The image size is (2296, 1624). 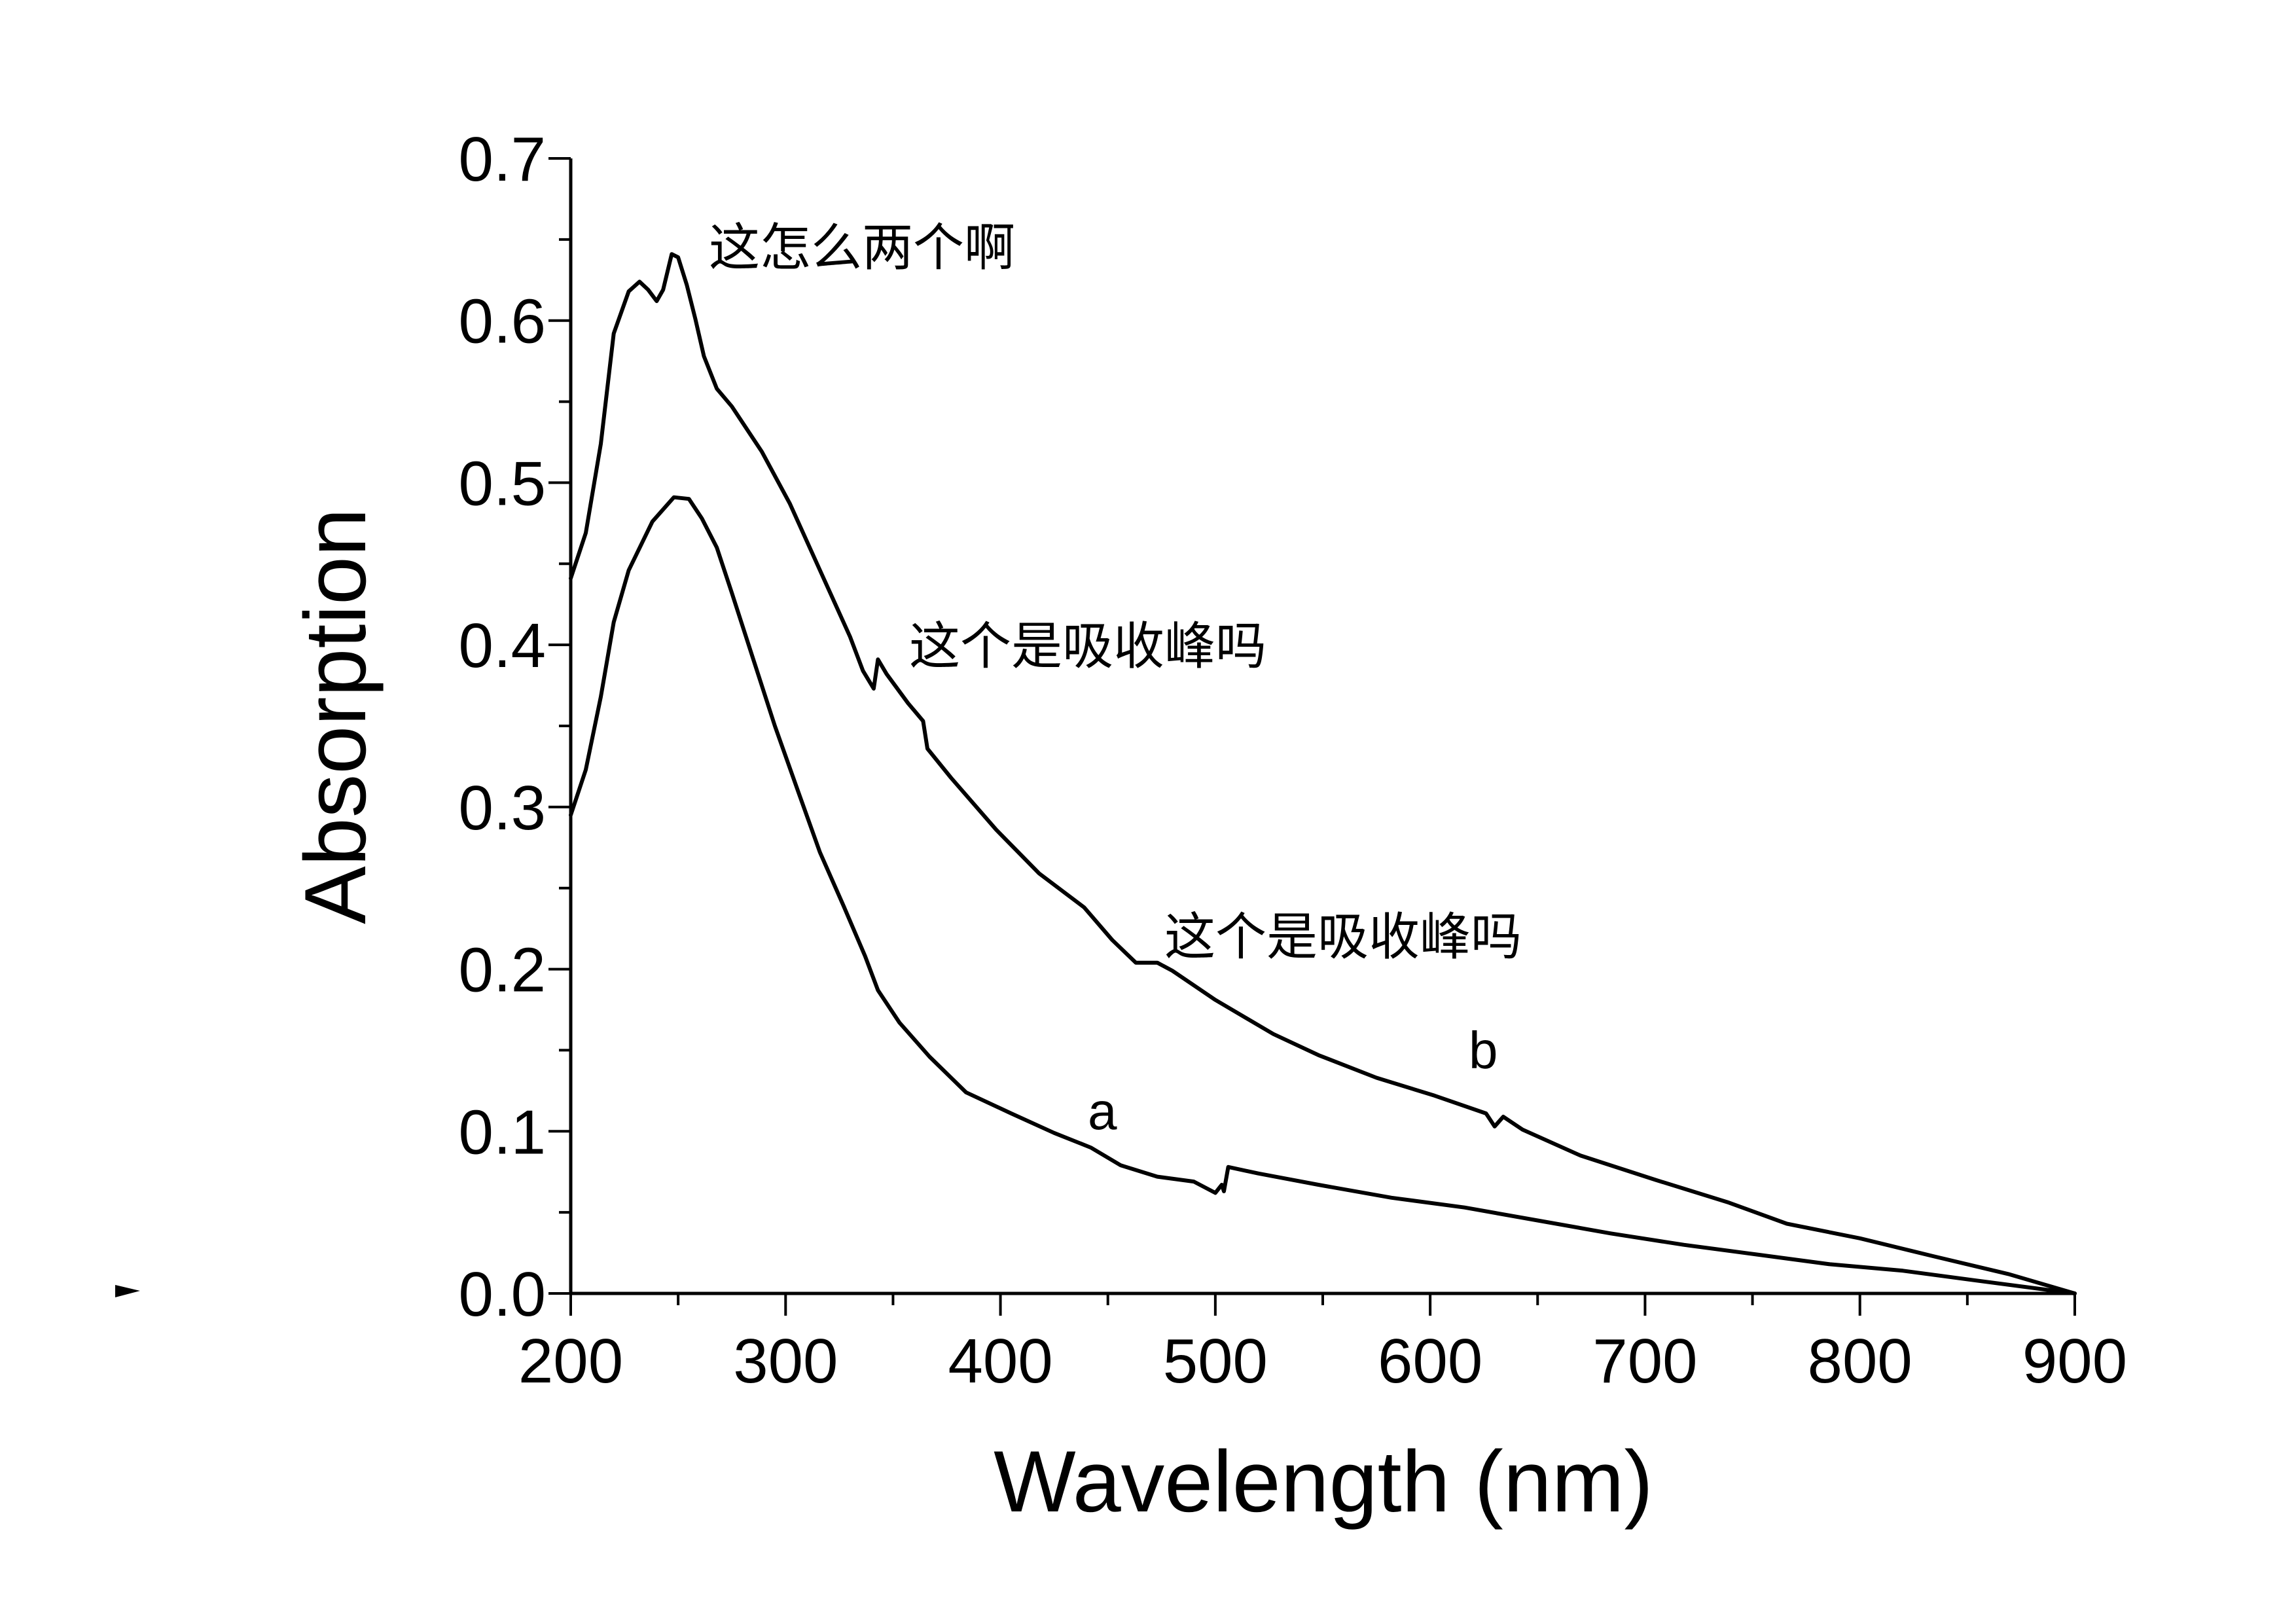 What do you see at coordinates (1860, 1361) in the screenshot?
I see `x-tick-label: 800` at bounding box center [1860, 1361].